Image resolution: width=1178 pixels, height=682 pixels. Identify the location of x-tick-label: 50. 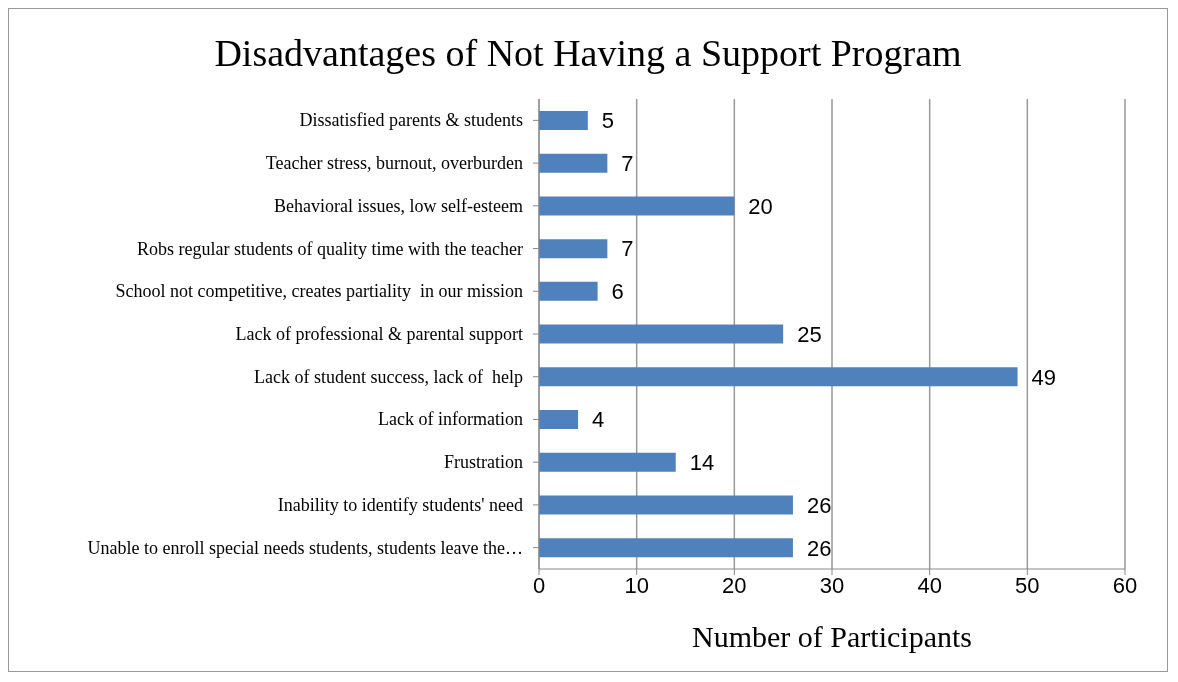
(1027, 585).